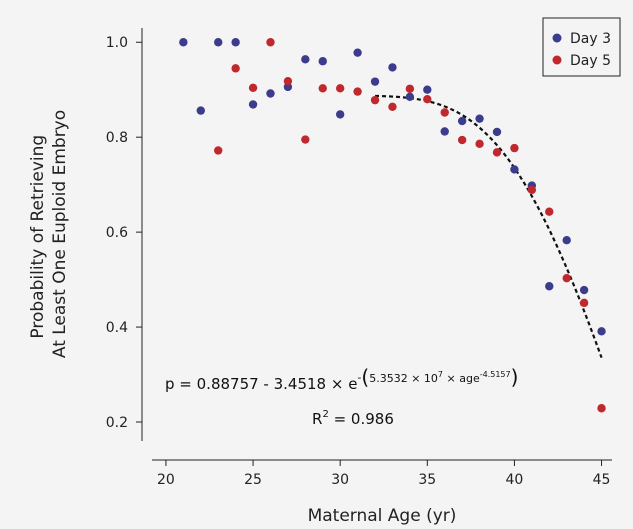 The height and width of the screenshot is (529, 633). What do you see at coordinates (590, 39) in the screenshot?
I see `legend-label-day-3: Day 3` at bounding box center [590, 39].